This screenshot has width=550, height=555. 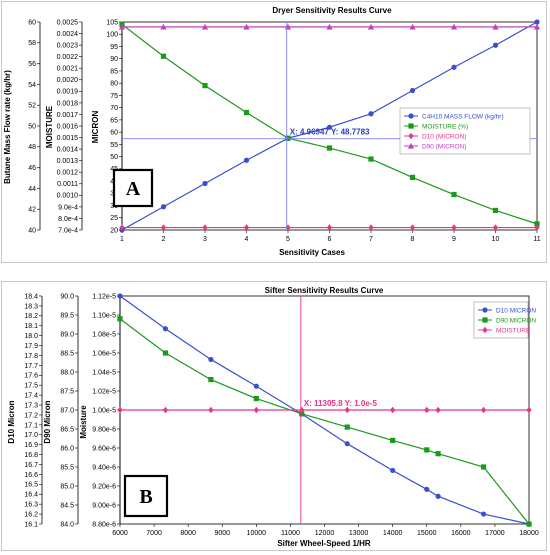 What do you see at coordinates (7, 127) in the screenshot?
I see `dryer-y-label-butane: Butane Mass Flow rate (kg/hr)` at bounding box center [7, 127].